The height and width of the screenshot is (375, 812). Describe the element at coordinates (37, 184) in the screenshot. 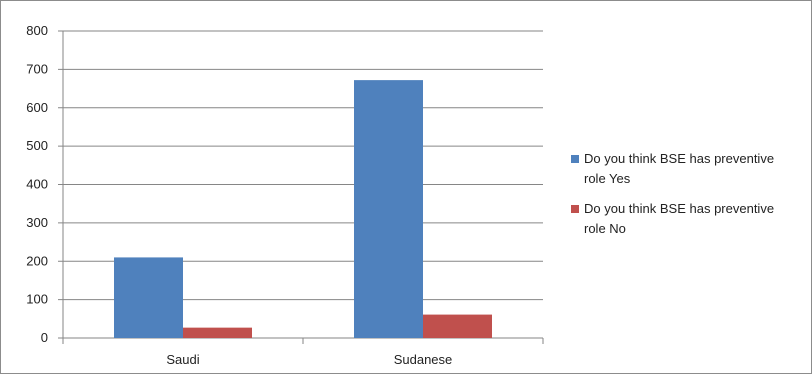

I see `y-tick-label: 400` at that location.